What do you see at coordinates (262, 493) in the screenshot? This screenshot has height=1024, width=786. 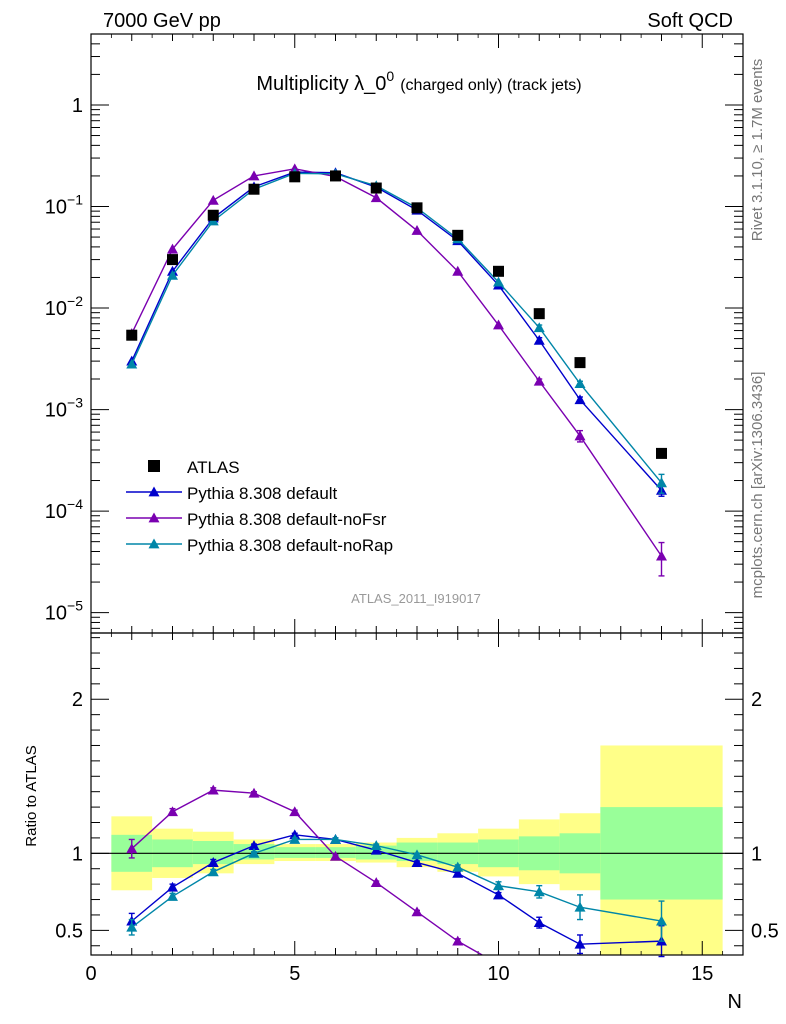 I see `legend-label: Pythia 8.308 default` at bounding box center [262, 493].